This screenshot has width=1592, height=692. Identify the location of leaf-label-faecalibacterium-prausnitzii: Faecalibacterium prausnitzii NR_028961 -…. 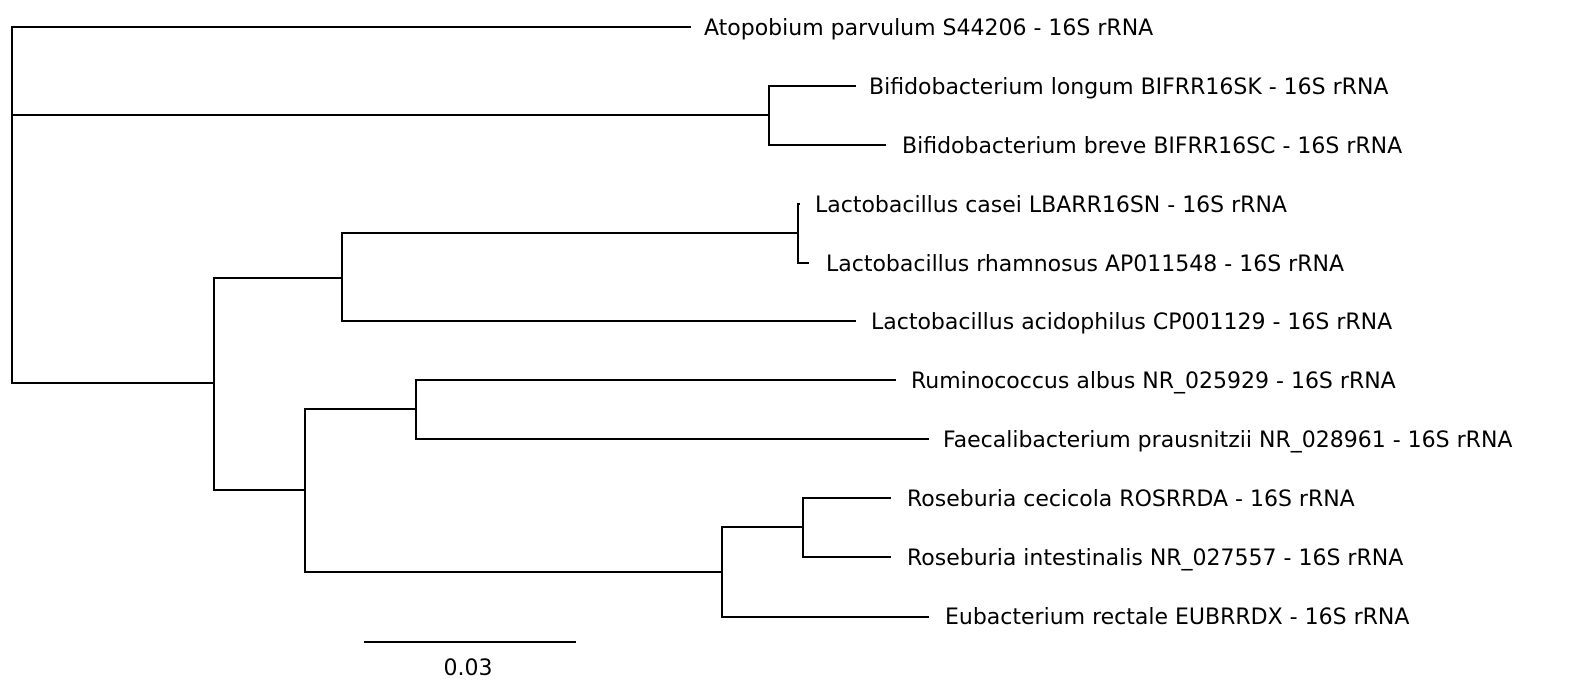
(1227, 440).